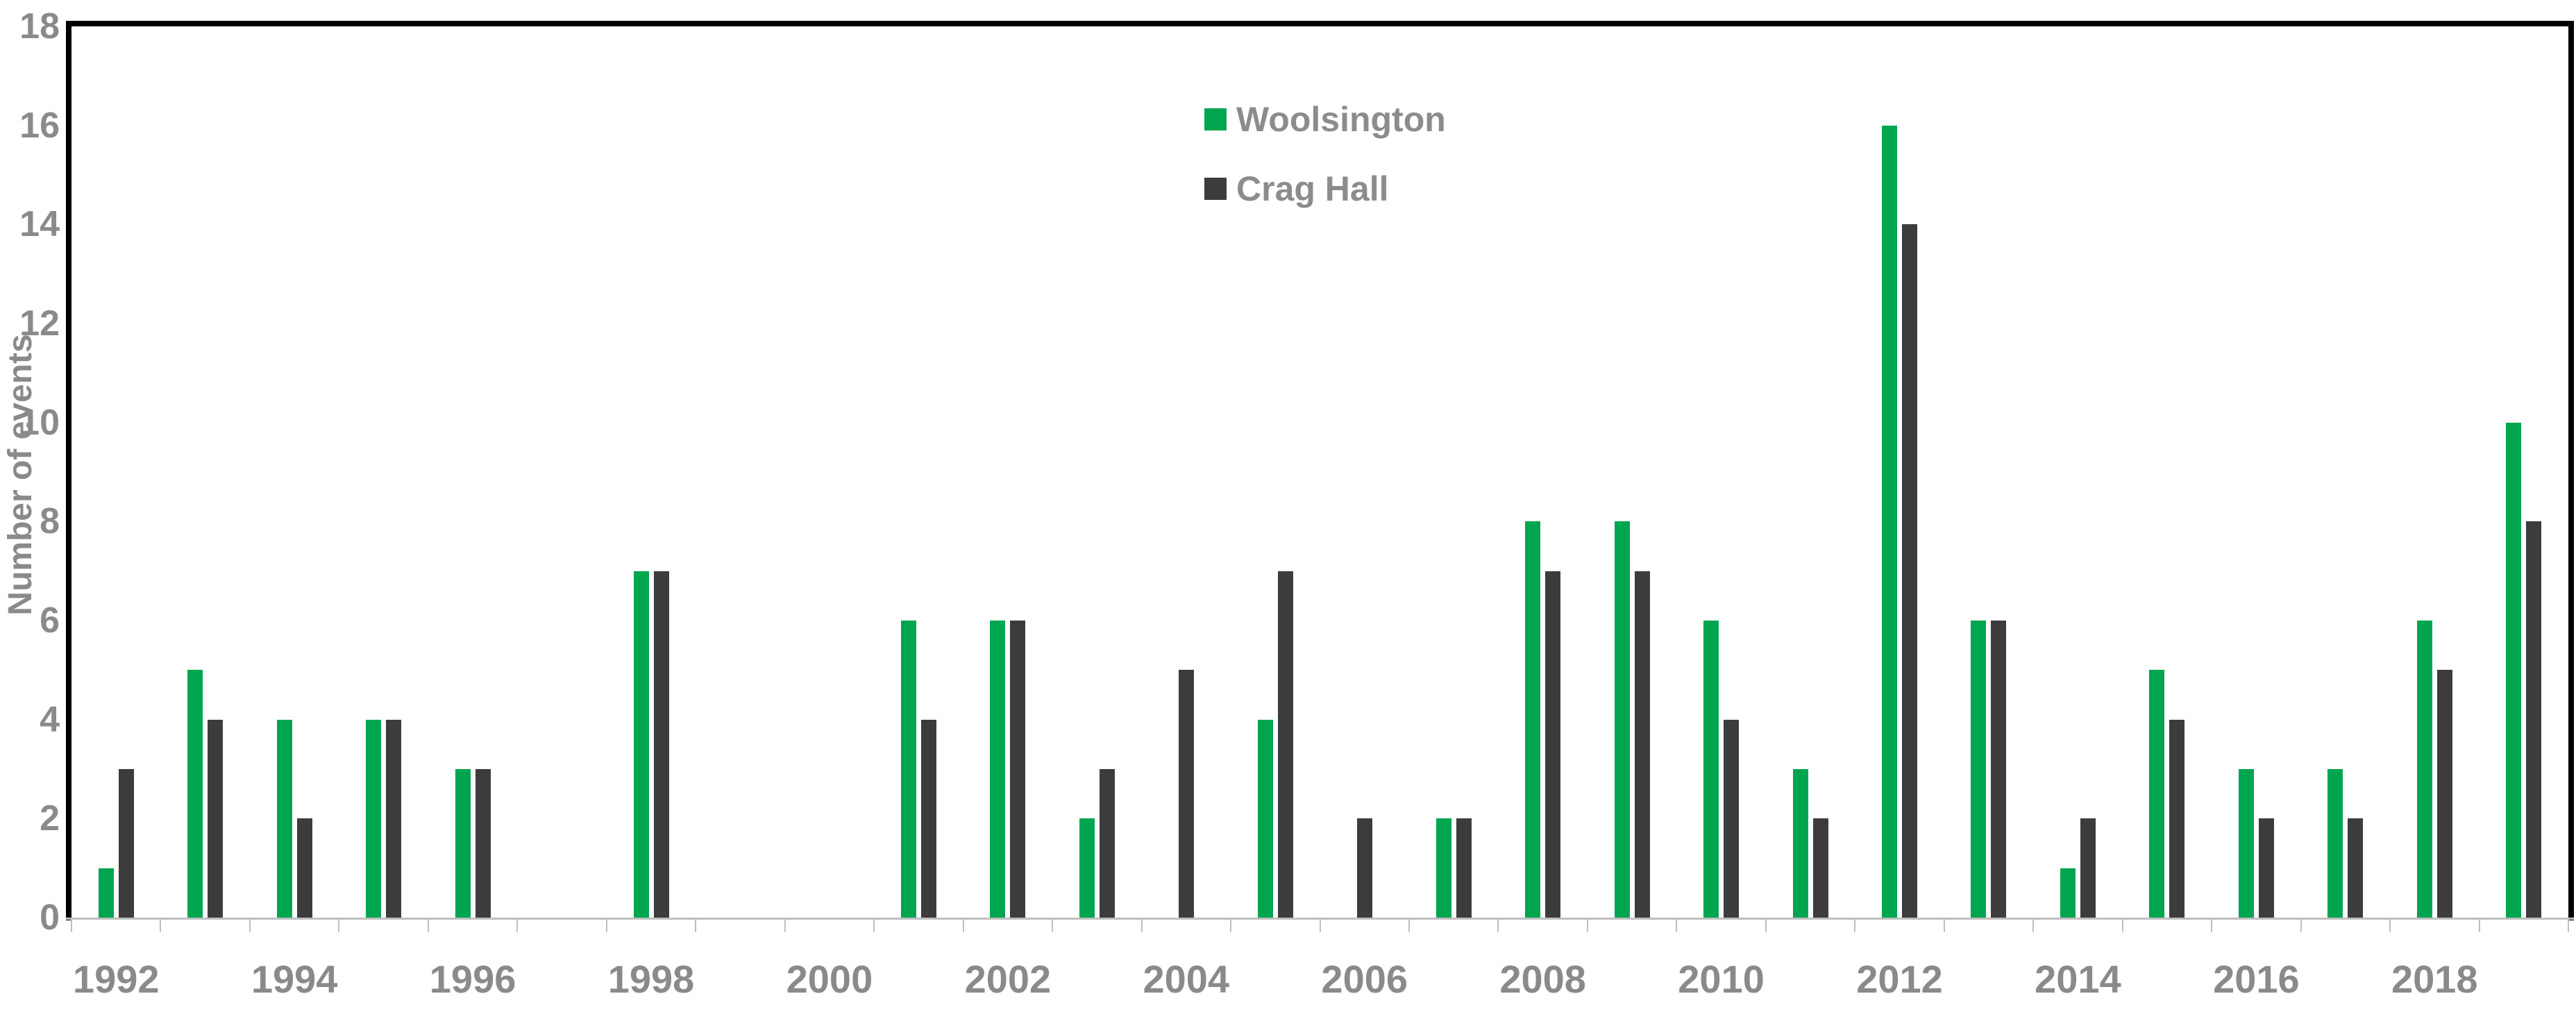 The width and height of the screenshot is (2576, 1012). Describe the element at coordinates (998, 769) in the screenshot. I see `bar-woolsington-2002` at that location.